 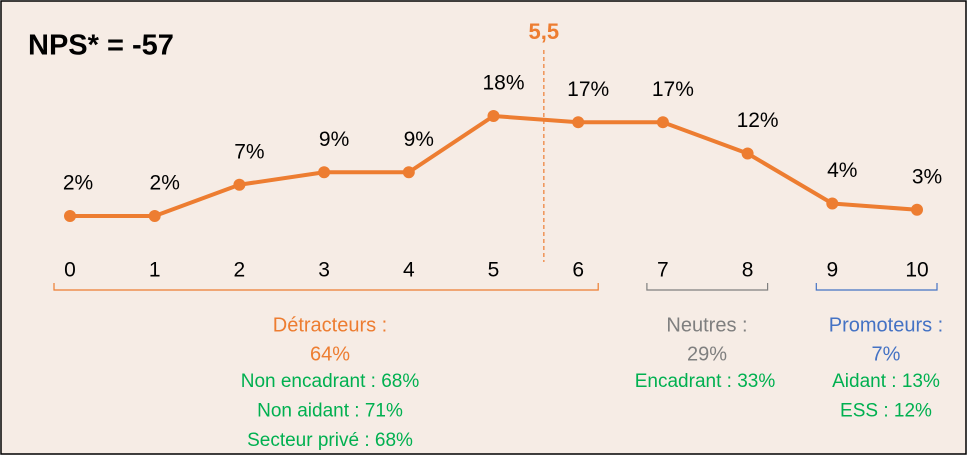 What do you see at coordinates (748, 270) in the screenshot?
I see `x-tick-label: 8` at bounding box center [748, 270].